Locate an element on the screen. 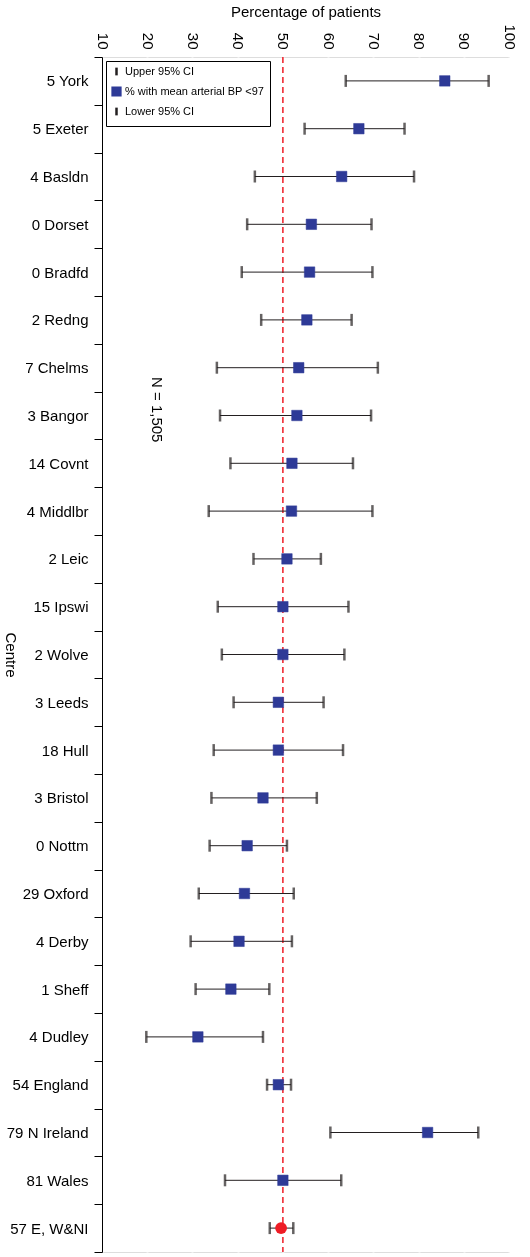 The image size is (530, 1257). x-tick-label: 100 is located at coordinates (510, 37).